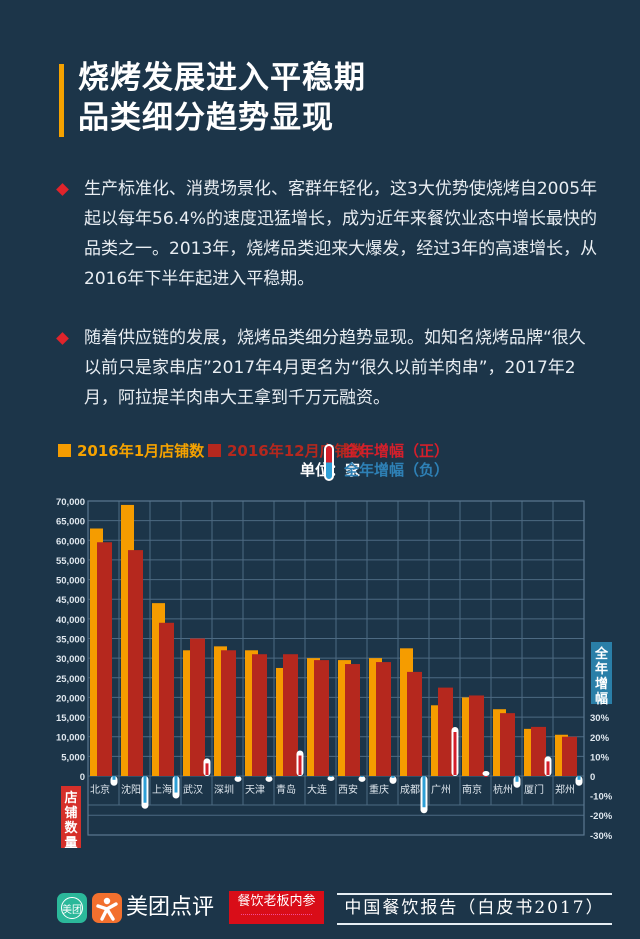 The image size is (640, 939). I want to click on meituan-app-icon: 美团, so click(72, 908).